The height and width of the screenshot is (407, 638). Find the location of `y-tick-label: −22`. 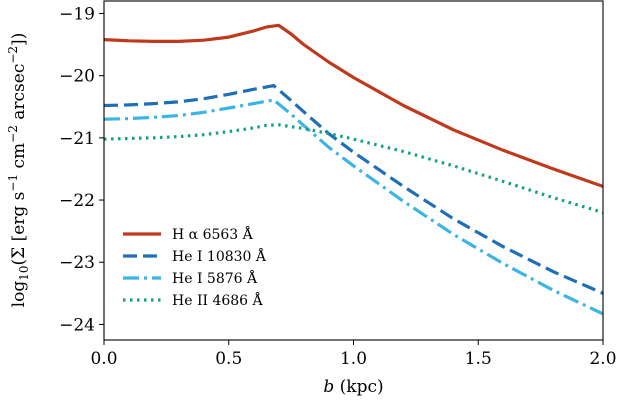

y-tick-label: −22 is located at coordinates (77, 201).